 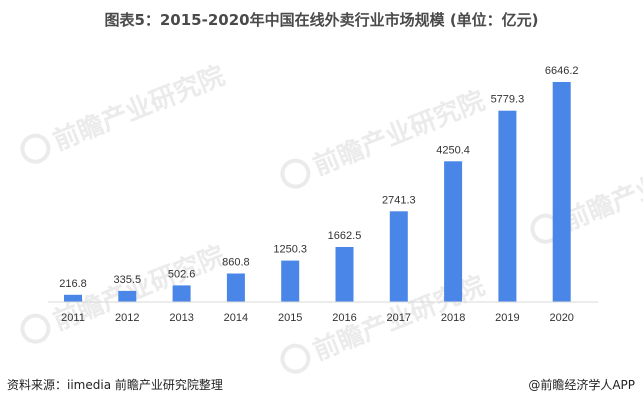 What do you see at coordinates (236, 263) in the screenshot?
I see `value-label-2014: 860.8` at bounding box center [236, 263].